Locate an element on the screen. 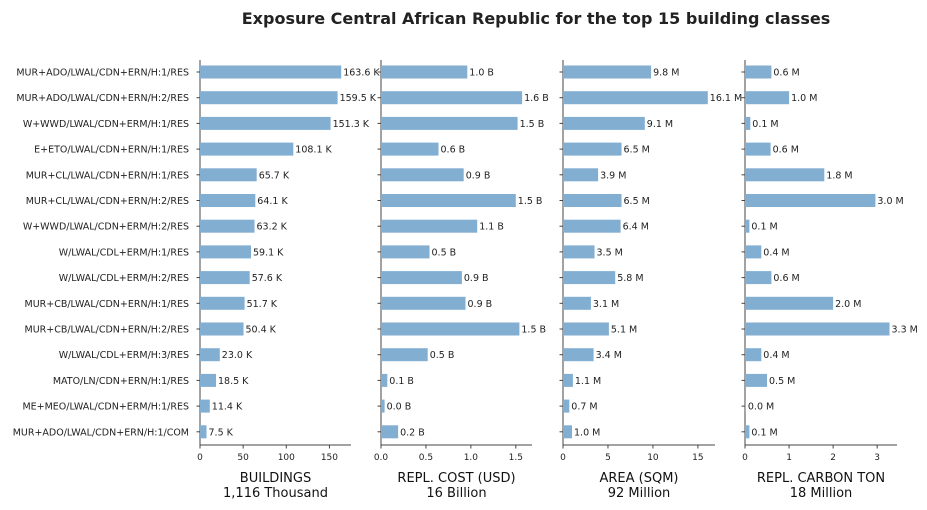 This screenshot has height=510, width=927. data-label: 163.6 K is located at coordinates (361, 73).